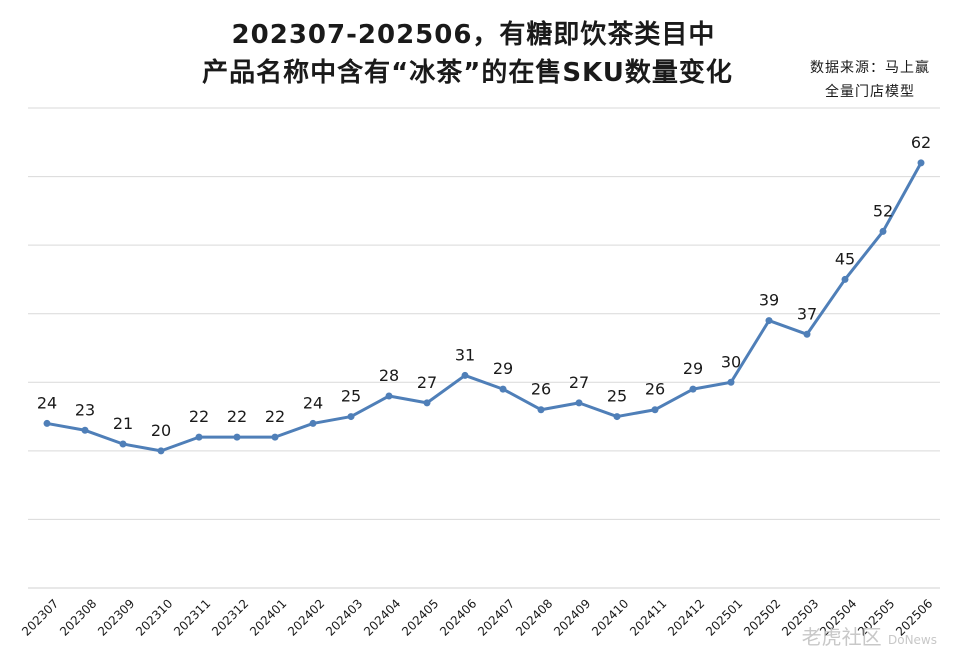 The height and width of the screenshot is (658, 955). Describe the element at coordinates (870, 92) in the screenshot. I see `source-line2: 全量门店模型` at that location.